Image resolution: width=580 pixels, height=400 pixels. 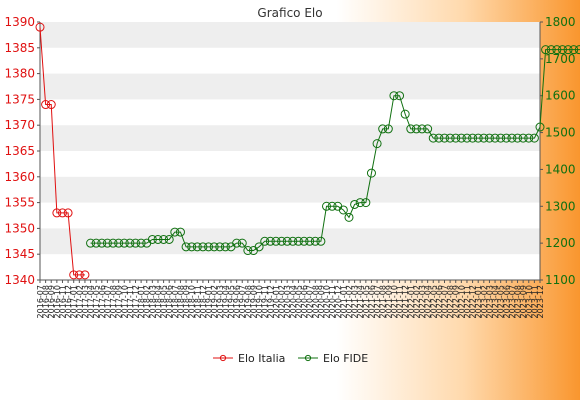 I want to click on y-right-tick-label: 1500, so click(x=560, y=133).